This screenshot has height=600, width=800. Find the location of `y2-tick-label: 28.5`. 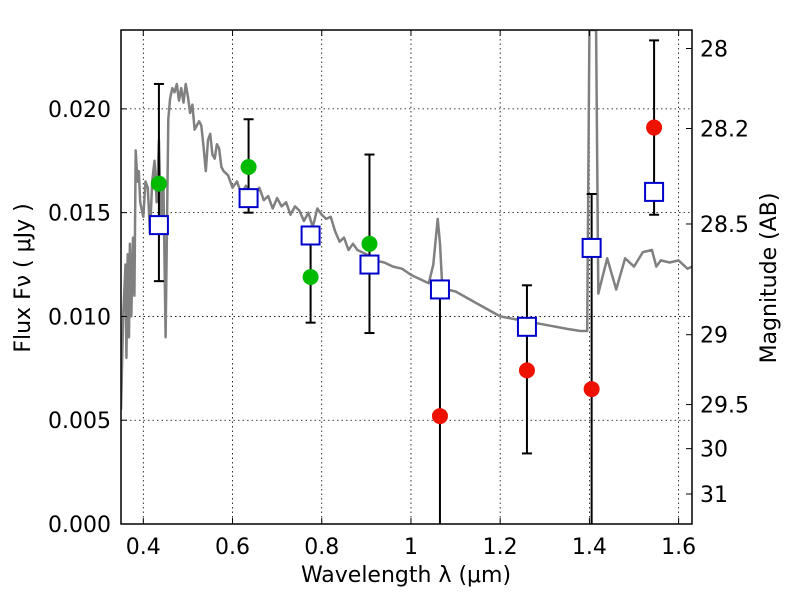

y2-tick-label: 28.5 is located at coordinates (724, 225).